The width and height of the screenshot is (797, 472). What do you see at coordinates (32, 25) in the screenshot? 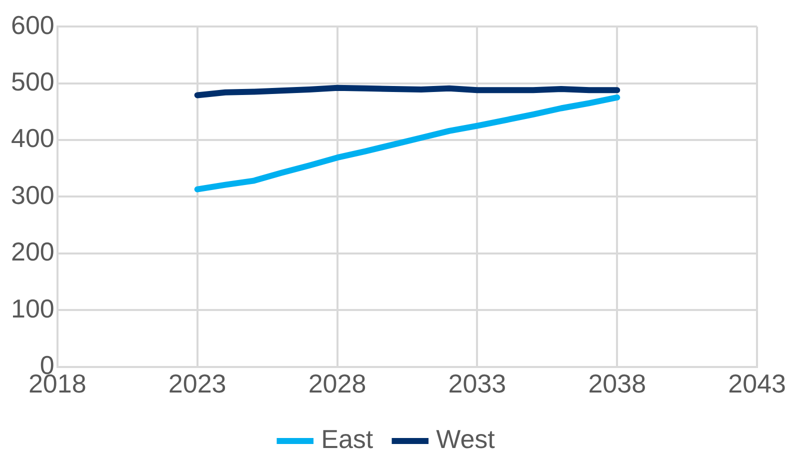
I see `y-tick-label: 600` at bounding box center [32, 25].